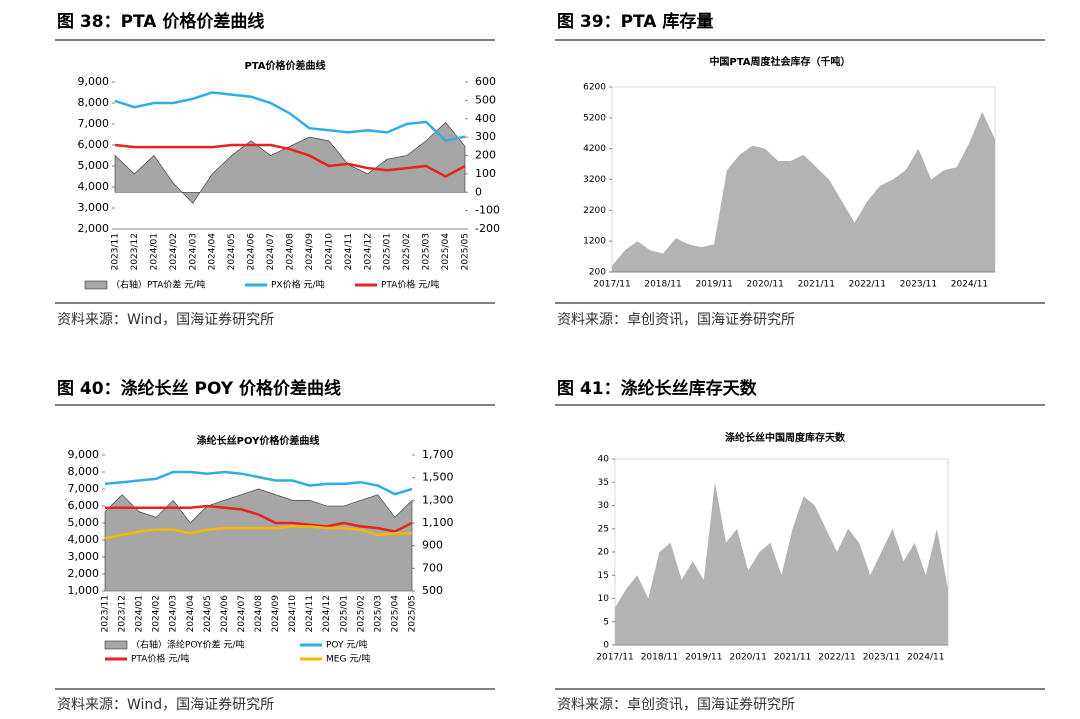  What do you see at coordinates (594, 149) in the screenshot?
I see `y-tick-label: 4200` at bounding box center [594, 149].